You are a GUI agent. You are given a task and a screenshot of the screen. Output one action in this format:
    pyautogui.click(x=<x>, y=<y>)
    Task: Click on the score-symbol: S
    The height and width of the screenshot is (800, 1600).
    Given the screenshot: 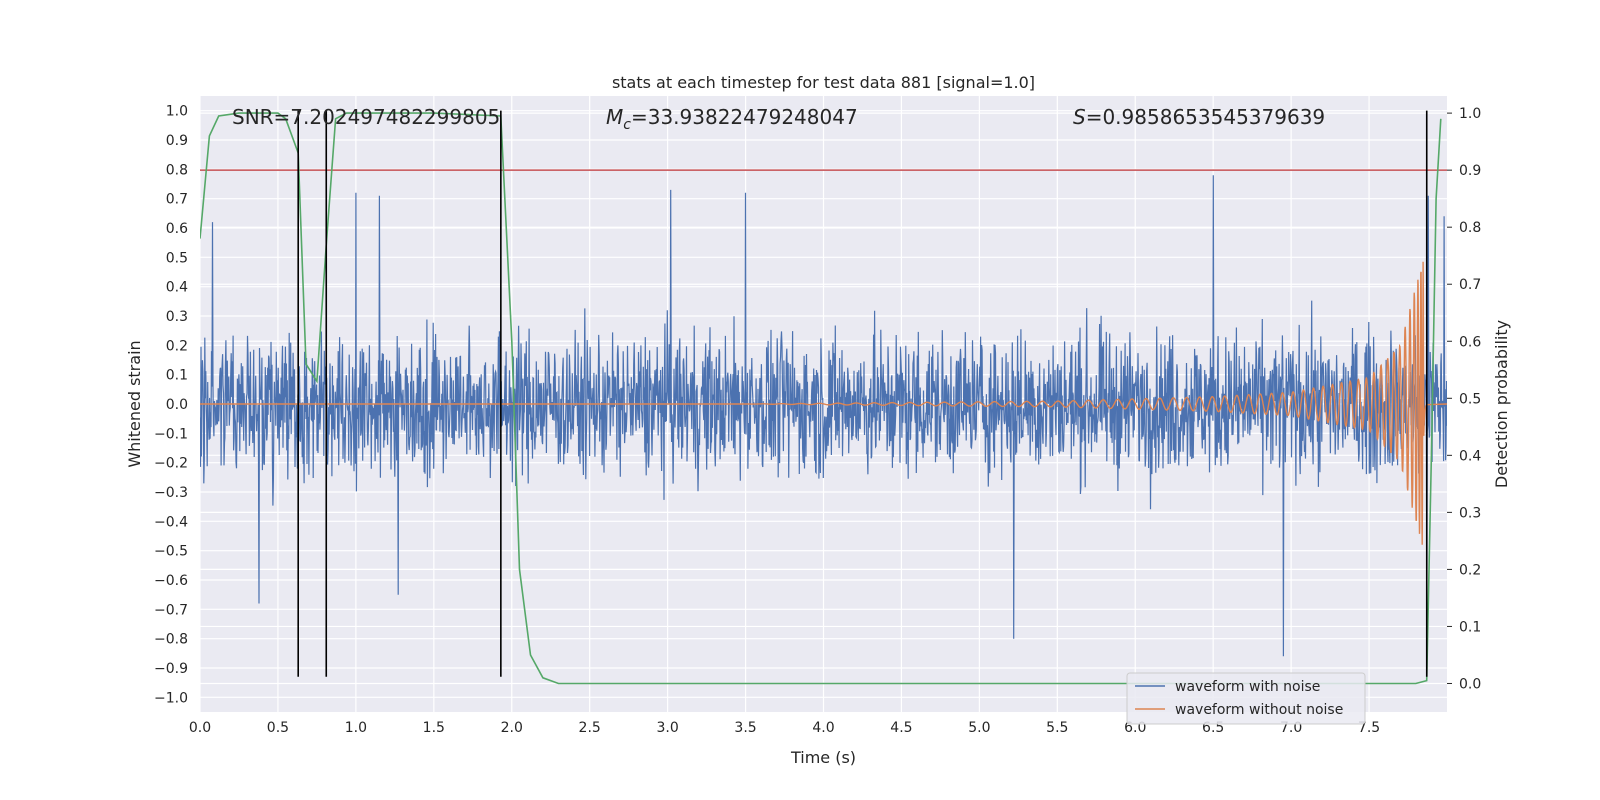 What is the action you would take?
    pyautogui.click(x=1079, y=117)
    